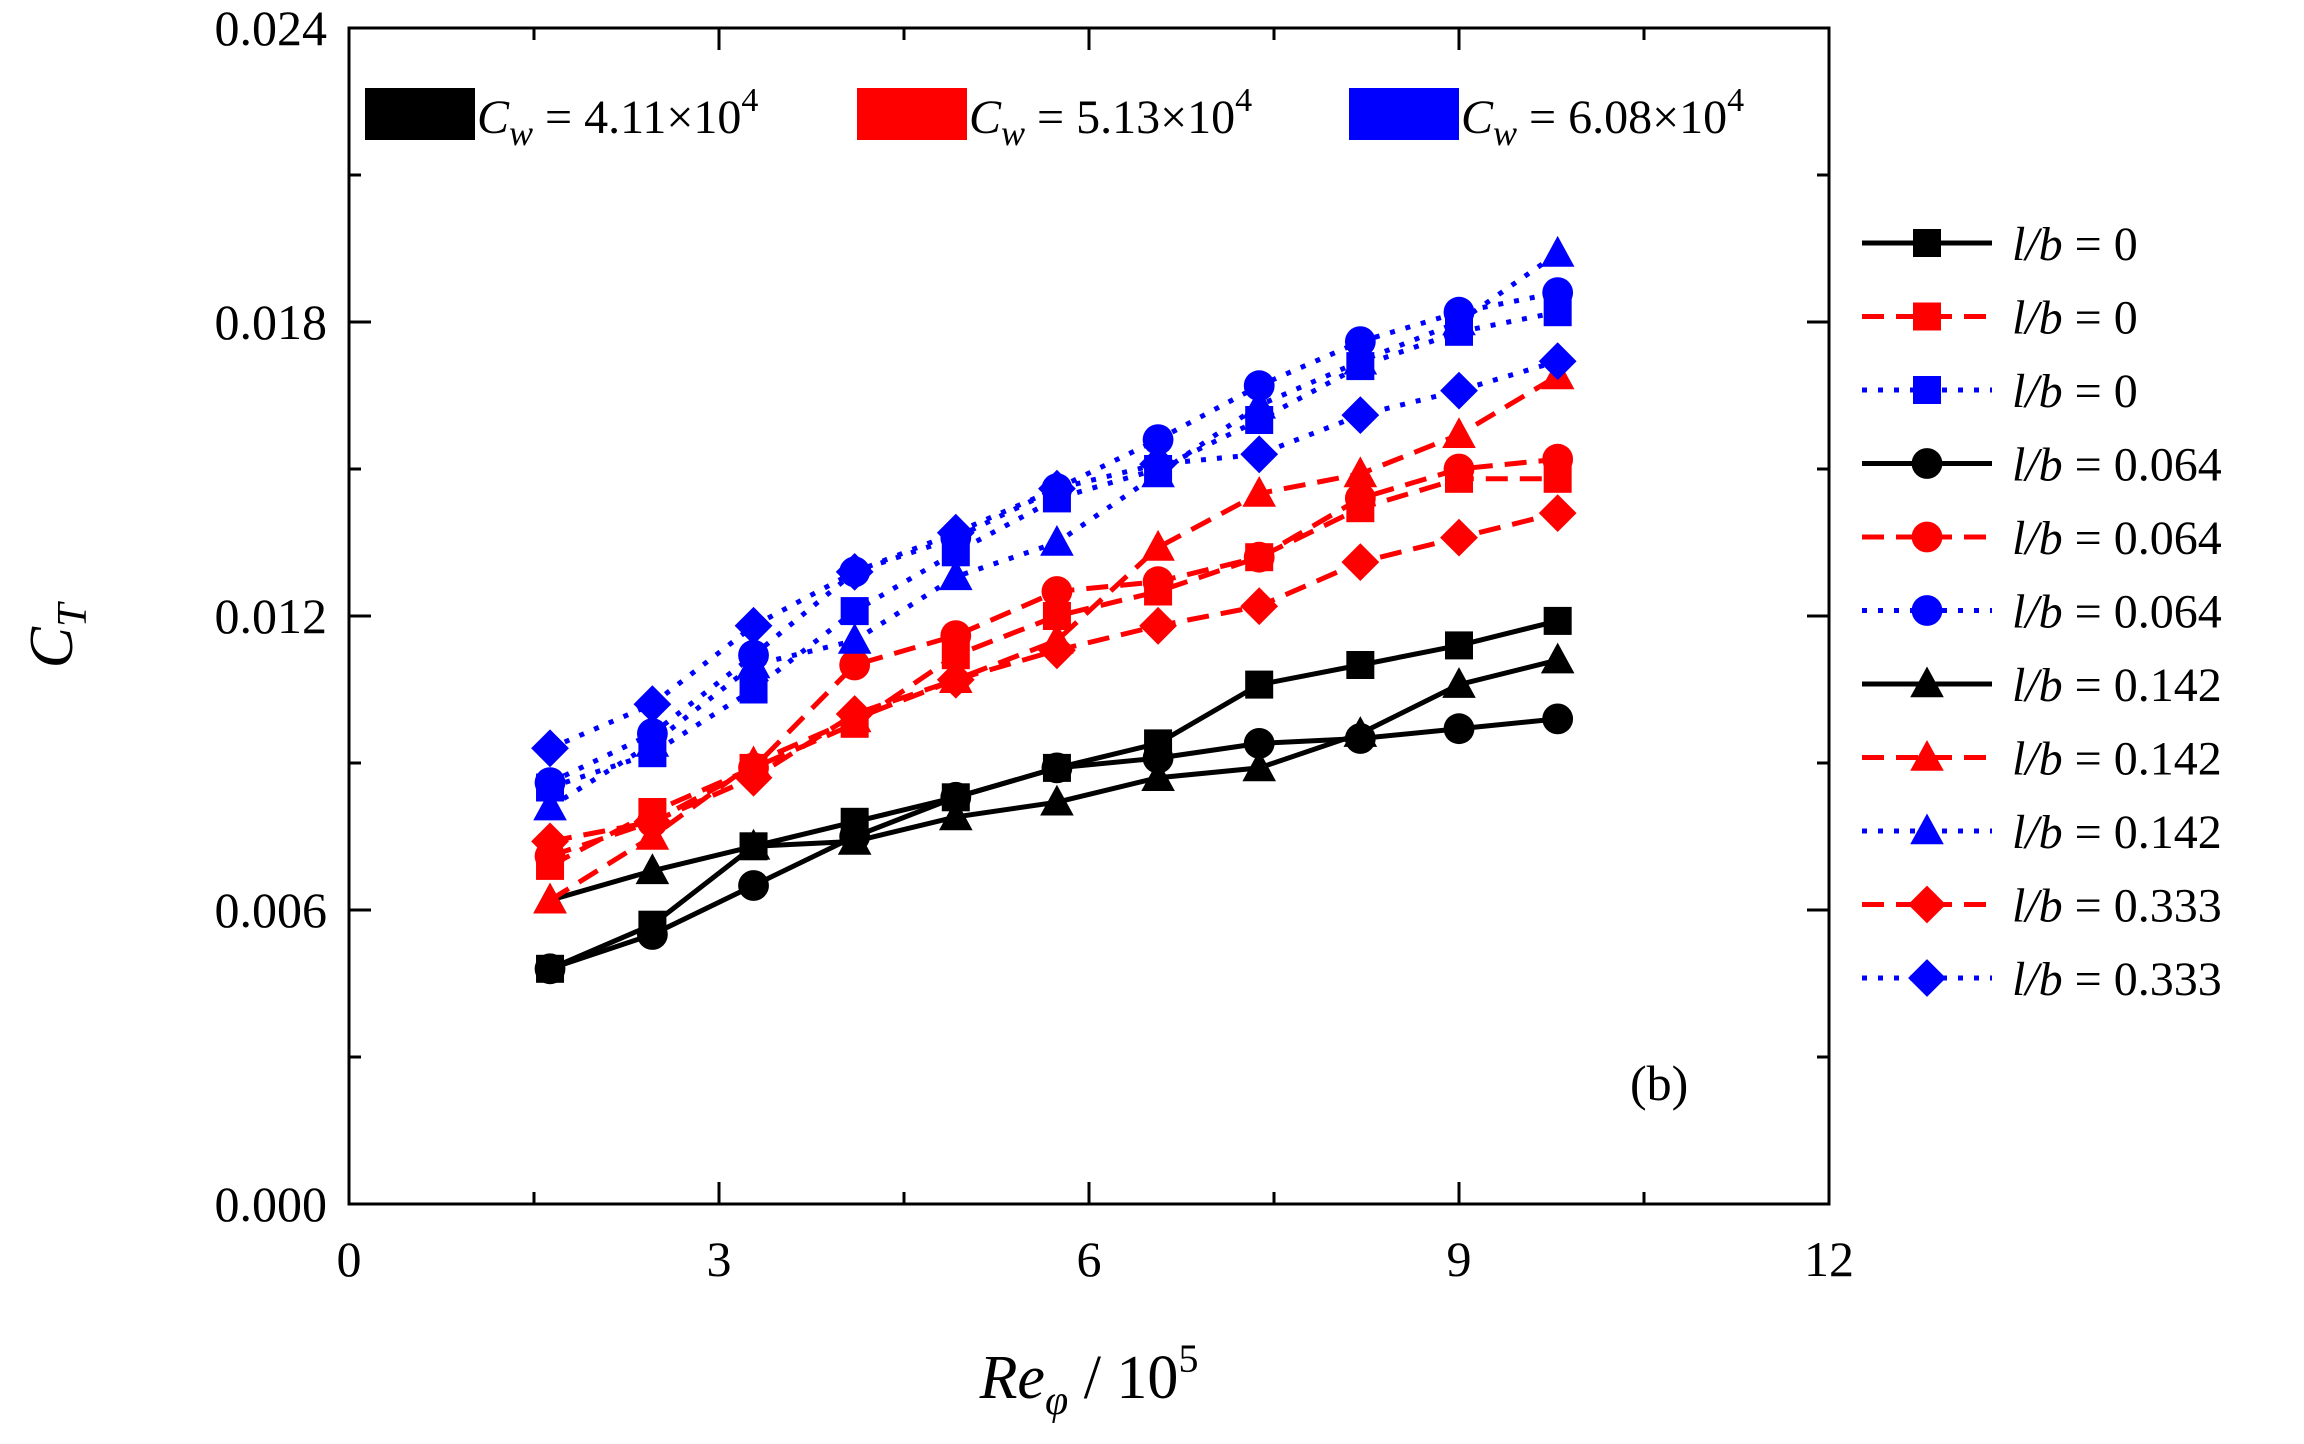  I want to click on color-legend-item: Cw = 6.08×104, so click(1546, 117).